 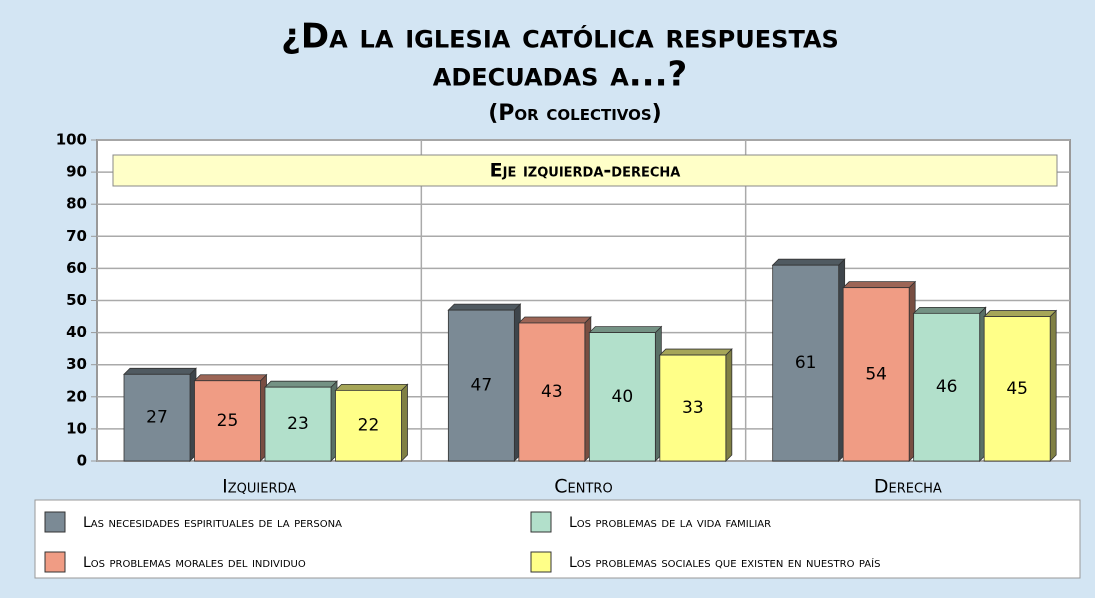 I want to click on data-label: 54, so click(x=876, y=374).